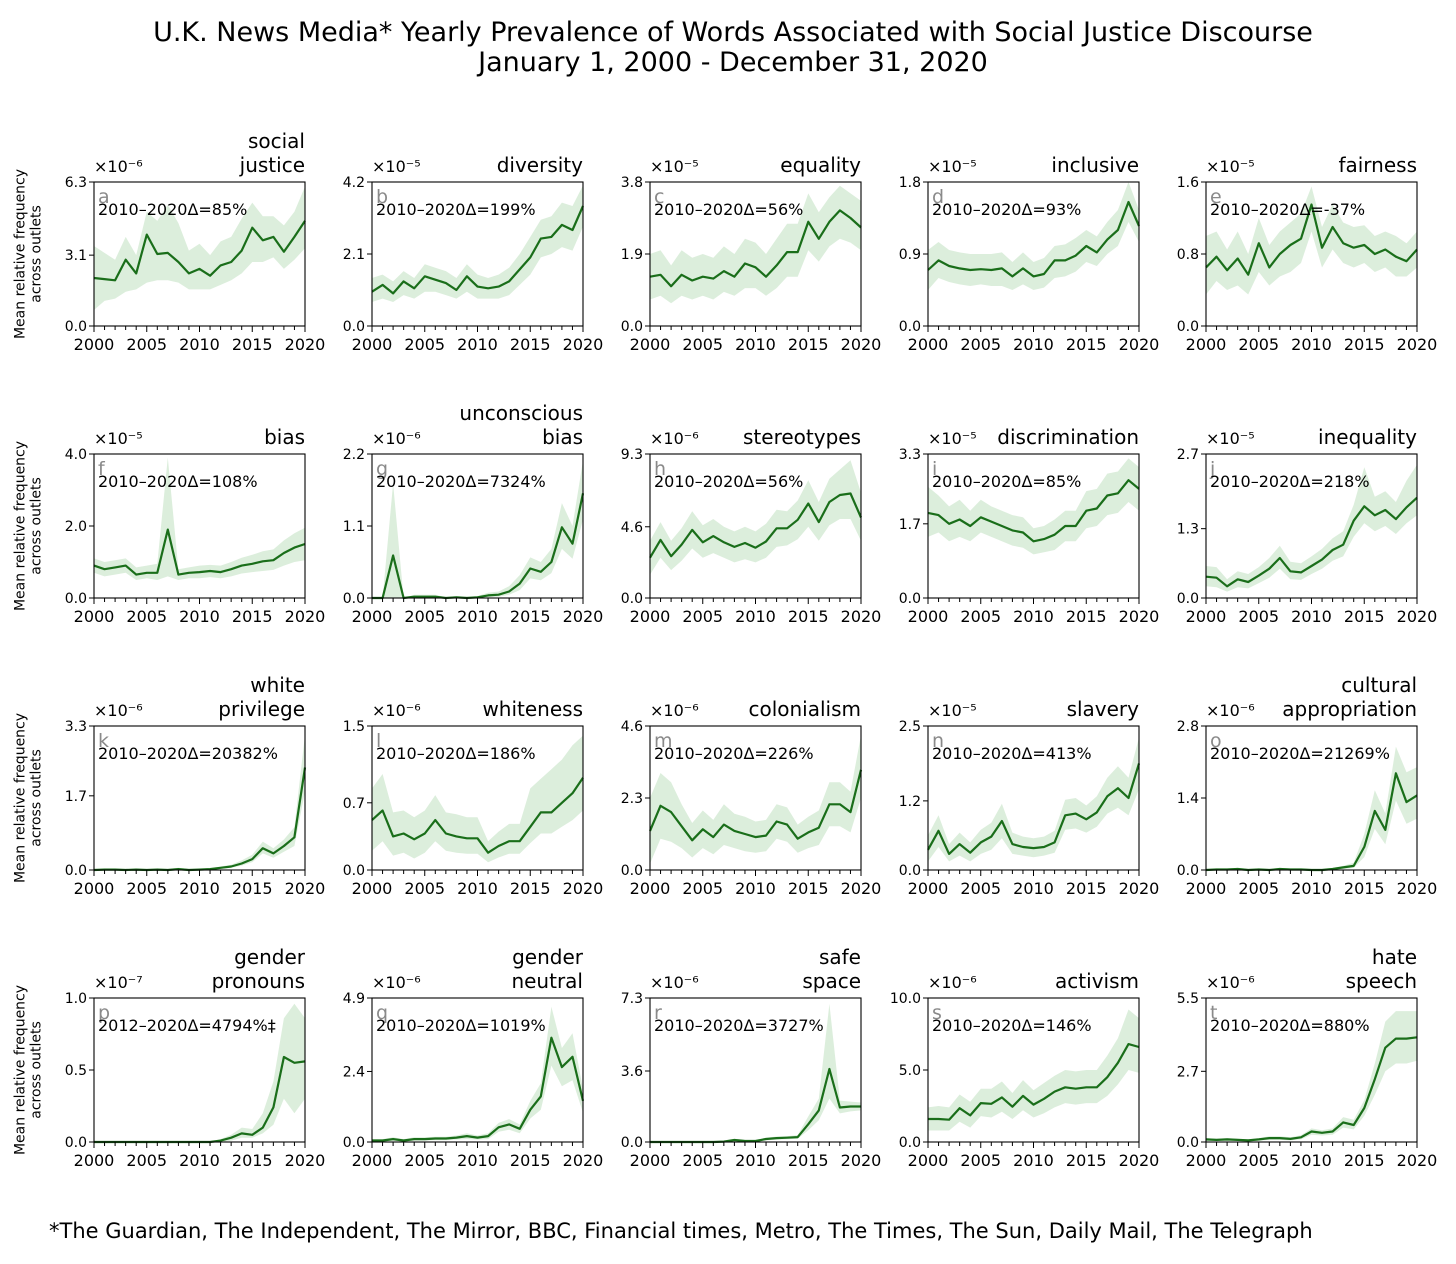  What do you see at coordinates (831, 981) in the screenshot?
I see `panel-title: space` at bounding box center [831, 981].